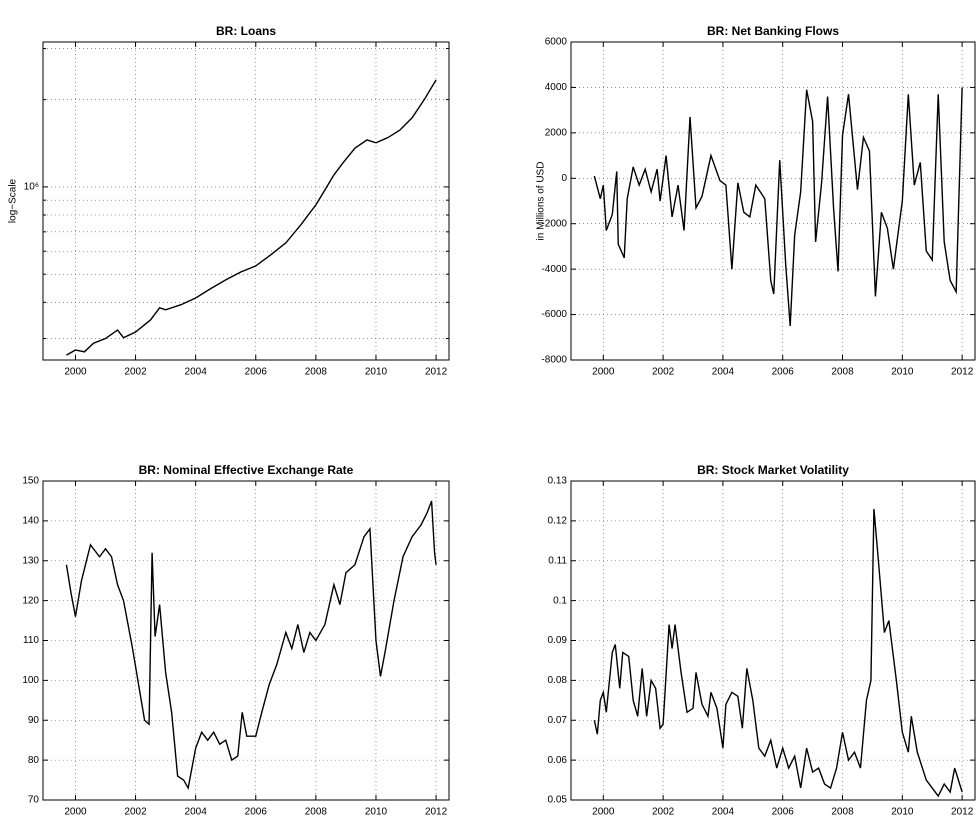  Describe the element at coordinates (30, 481) in the screenshot. I see `y-tick-label: 150` at that location.